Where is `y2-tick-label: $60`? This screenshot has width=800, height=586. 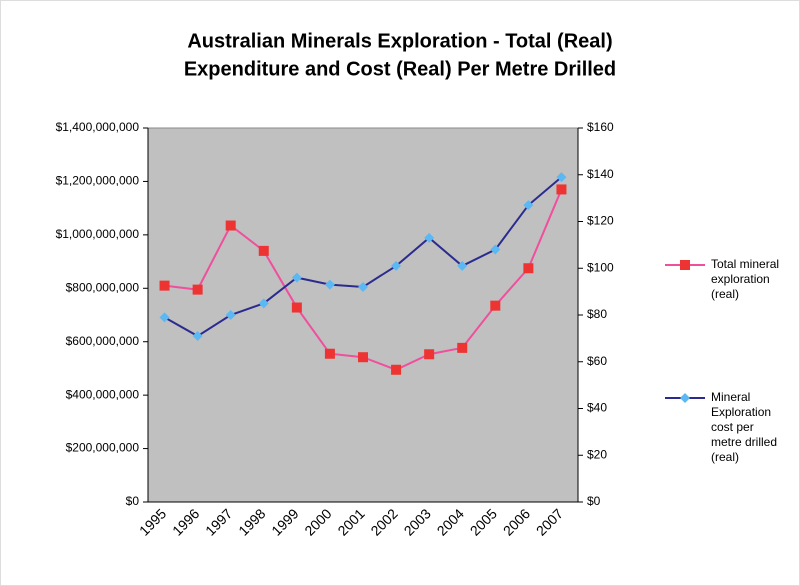
y2-tick-label: $60 is located at coordinates (597, 361).